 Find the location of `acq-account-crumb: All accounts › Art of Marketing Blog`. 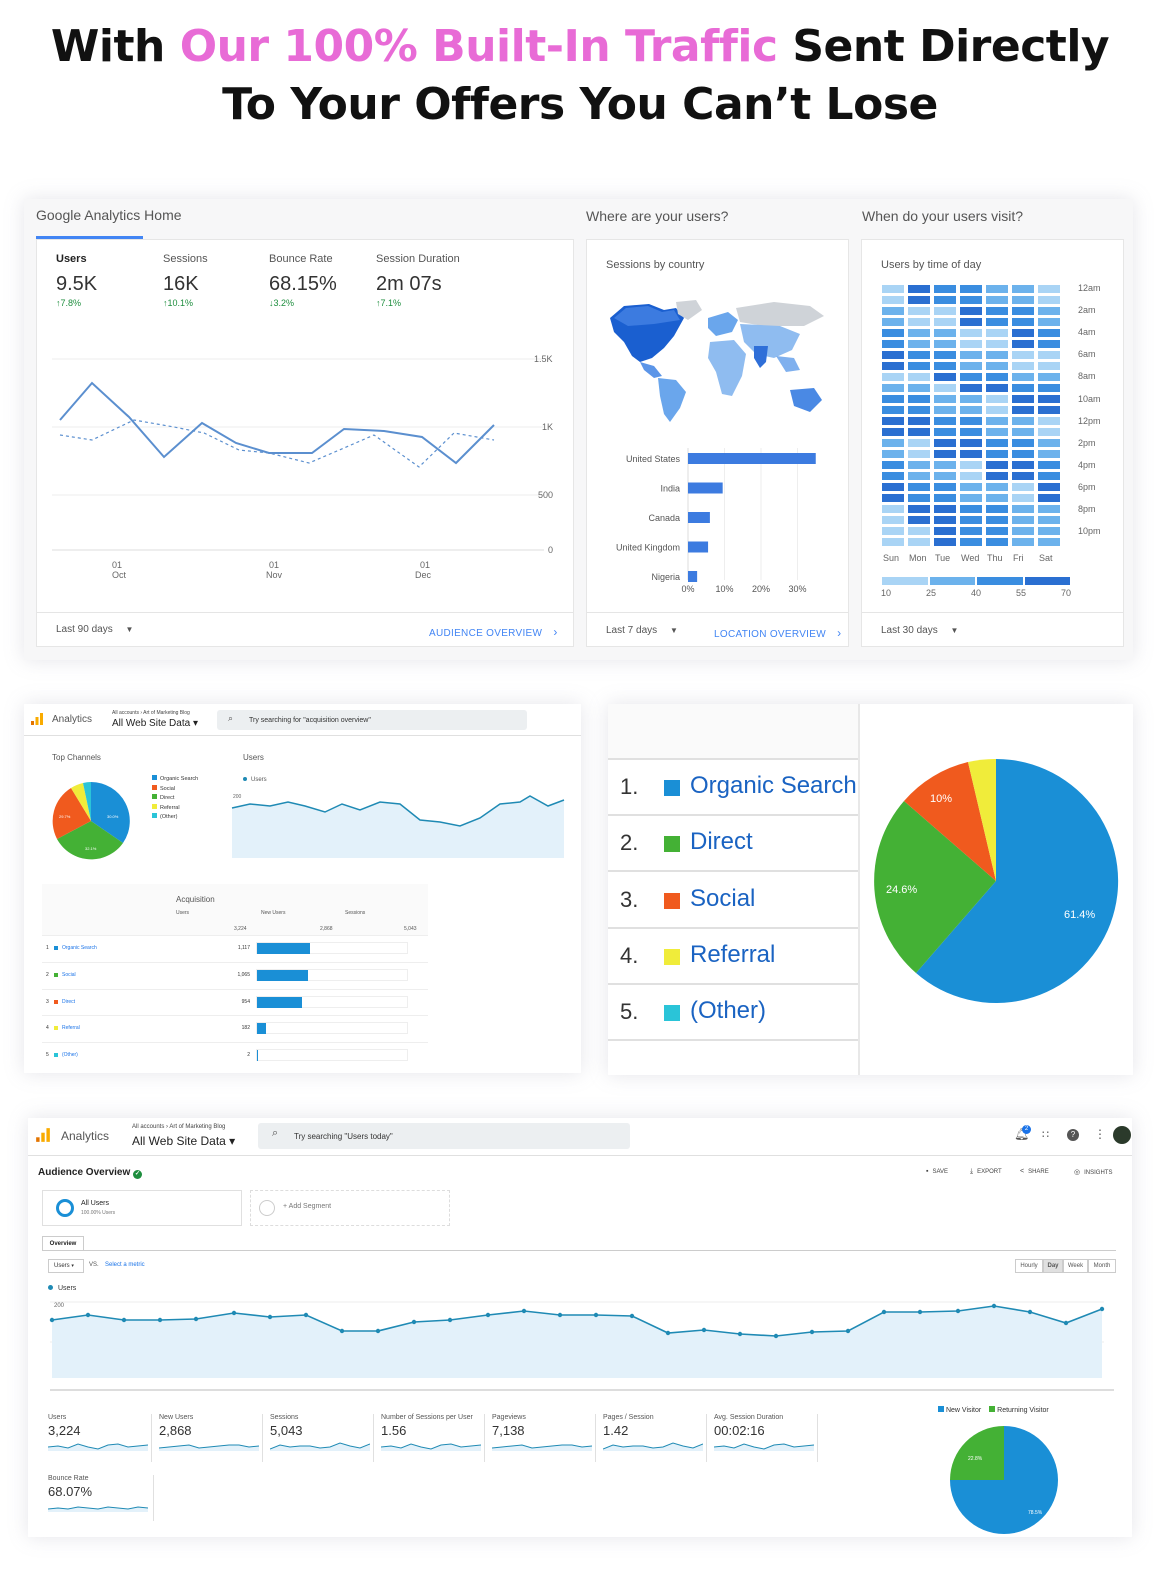

acq-account-crumb: All accounts › Art of Marketing Blog is located at coordinates (151, 713).